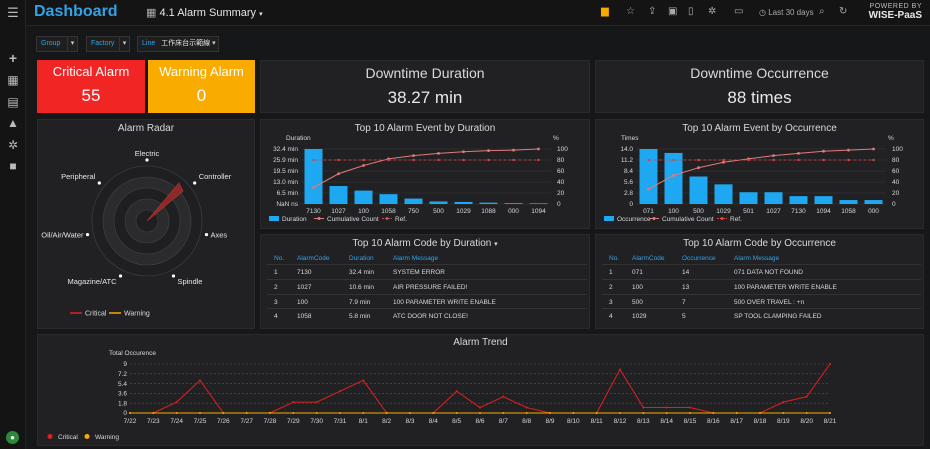 The width and height of the screenshot is (930, 449). What do you see at coordinates (759, 73) in the screenshot?
I see `downtime-occurrence-label: Downtime Occurrence` at bounding box center [759, 73].